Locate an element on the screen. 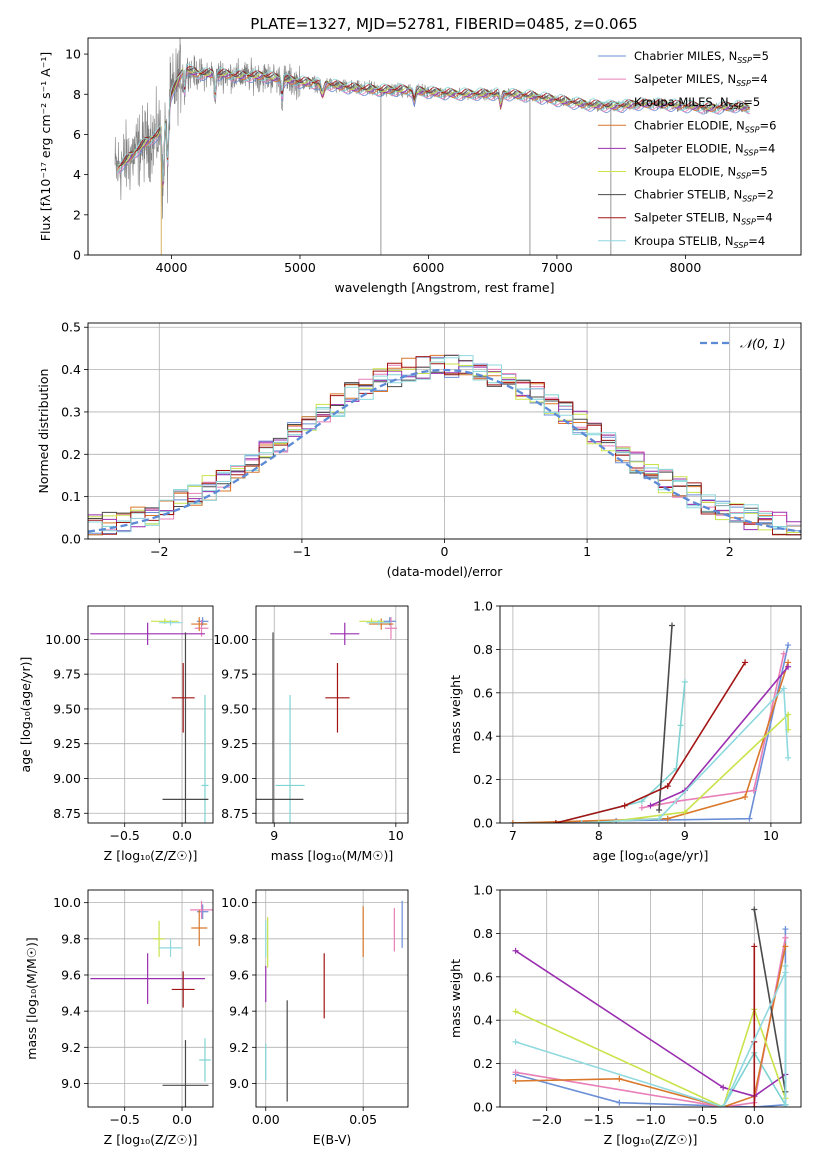 The image size is (819, 1170). legend-label-count: =2 is located at coordinates (765, 195).